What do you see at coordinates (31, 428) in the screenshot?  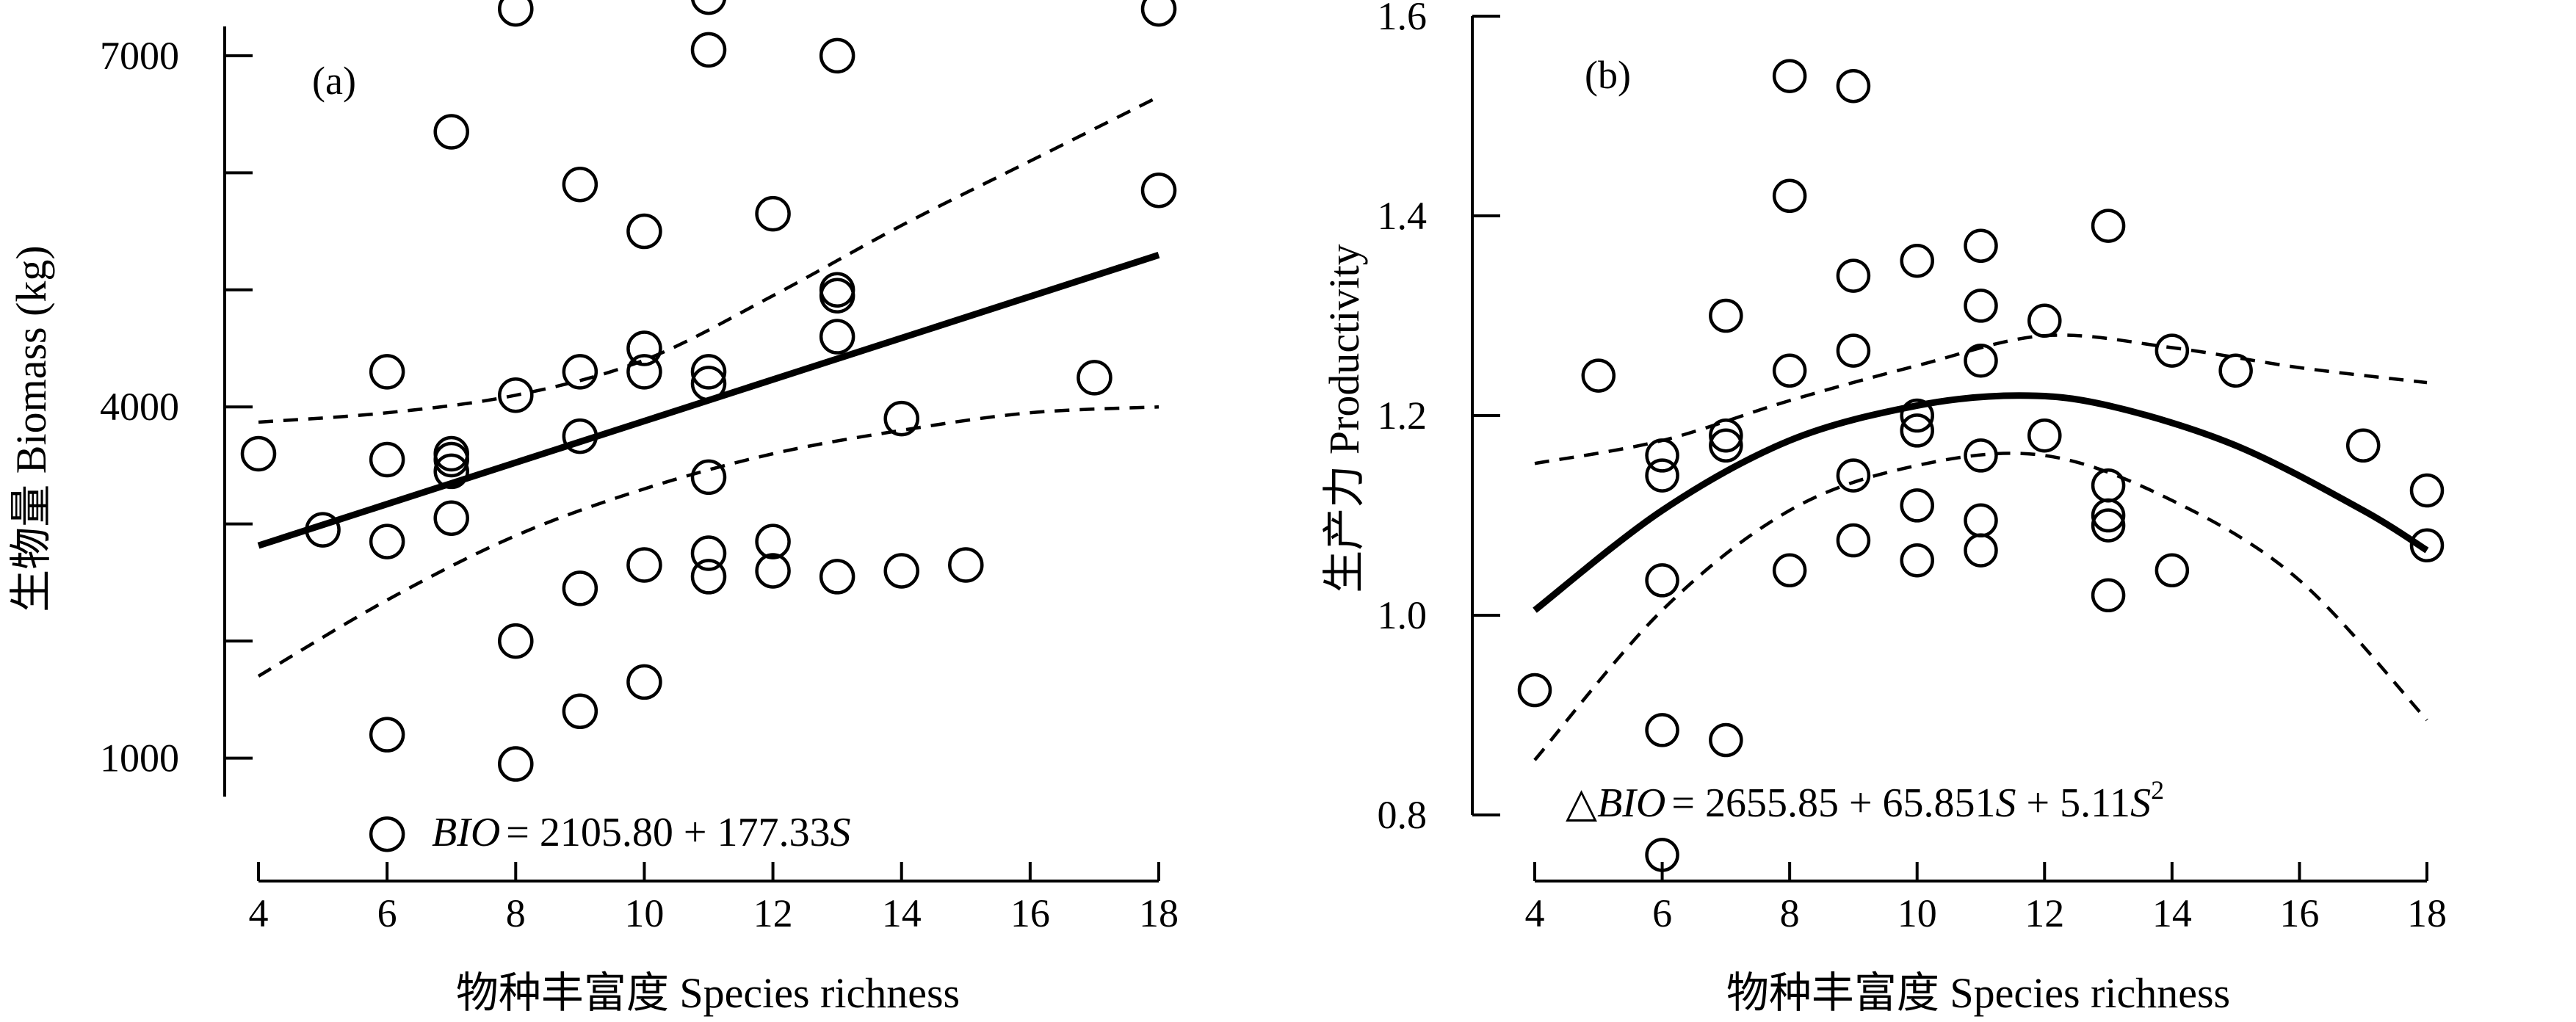 I see `panel-a-y-axis-label: 生物量 Biomass (kg)` at bounding box center [31, 428].